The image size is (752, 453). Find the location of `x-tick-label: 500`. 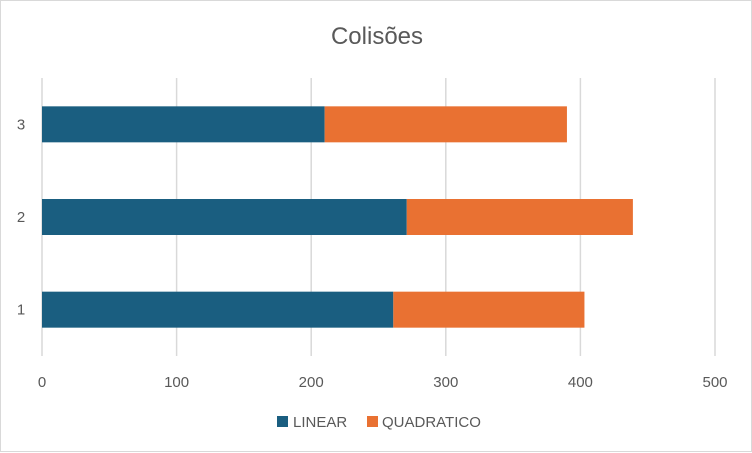

x-tick-label: 500 is located at coordinates (714, 382).